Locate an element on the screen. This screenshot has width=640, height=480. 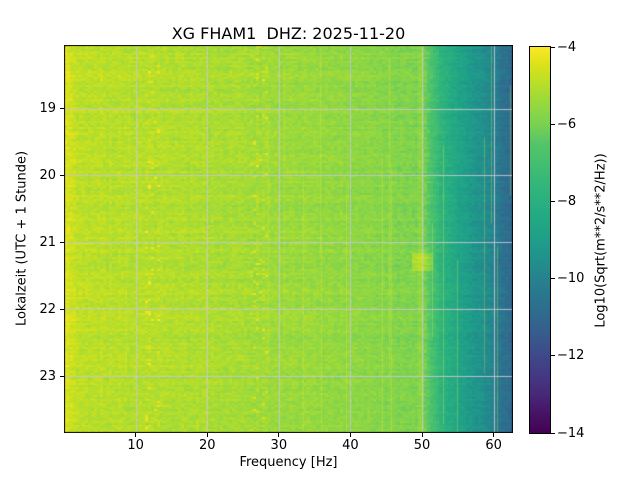
x-axis-label: Frequency [Hz] is located at coordinates (288, 462).